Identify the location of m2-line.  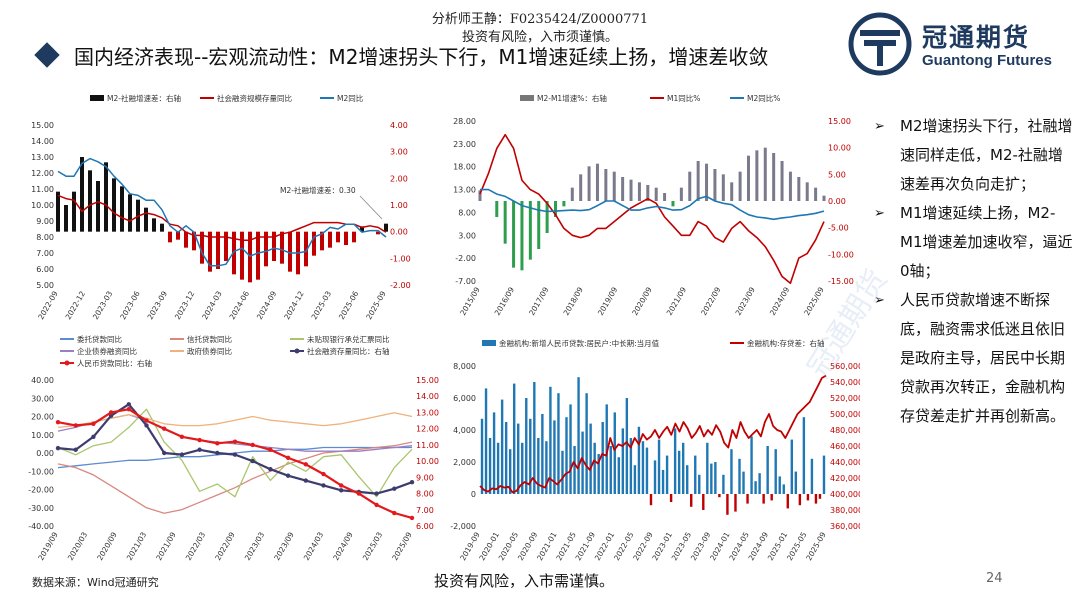
(222, 212).